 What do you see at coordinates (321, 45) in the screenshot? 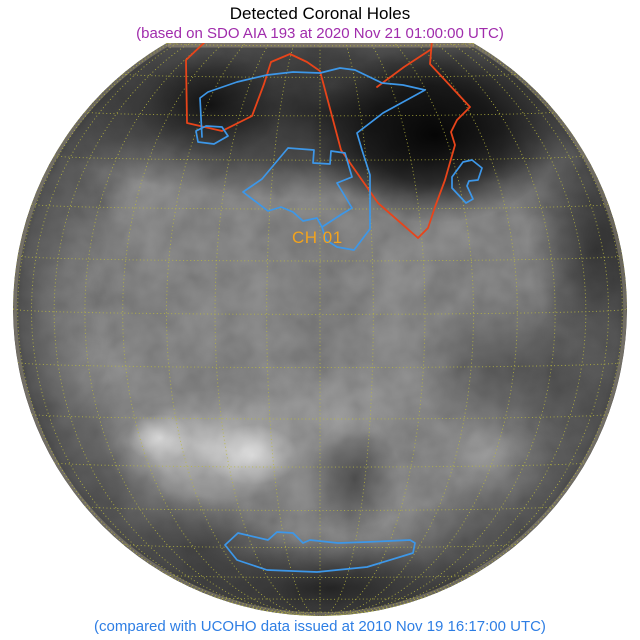
I see `top-limb-band` at bounding box center [321, 45].